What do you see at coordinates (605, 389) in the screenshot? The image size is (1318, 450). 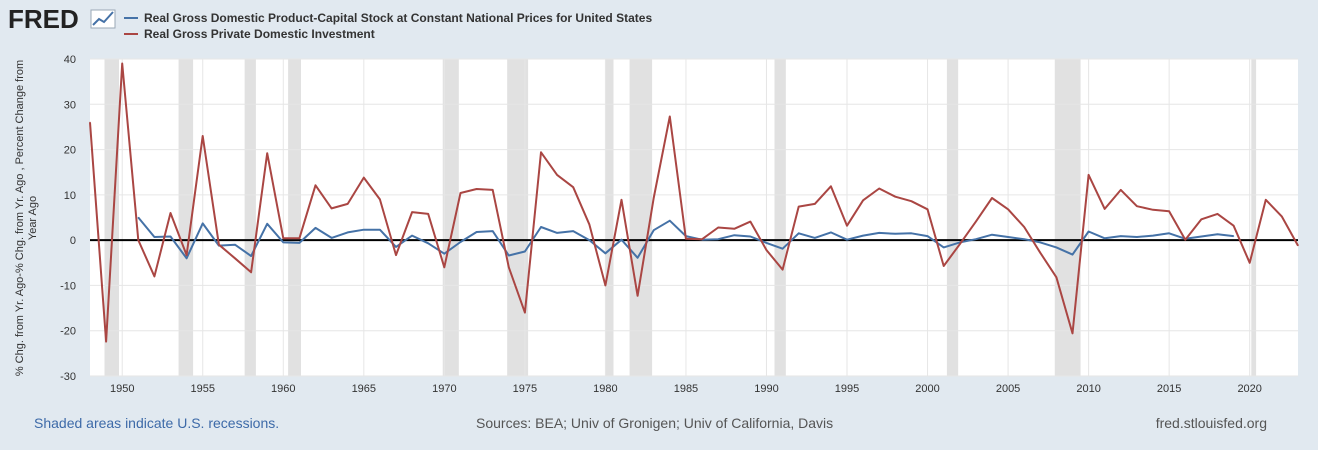 I see `x-tick-label: 1980` at bounding box center [605, 389].